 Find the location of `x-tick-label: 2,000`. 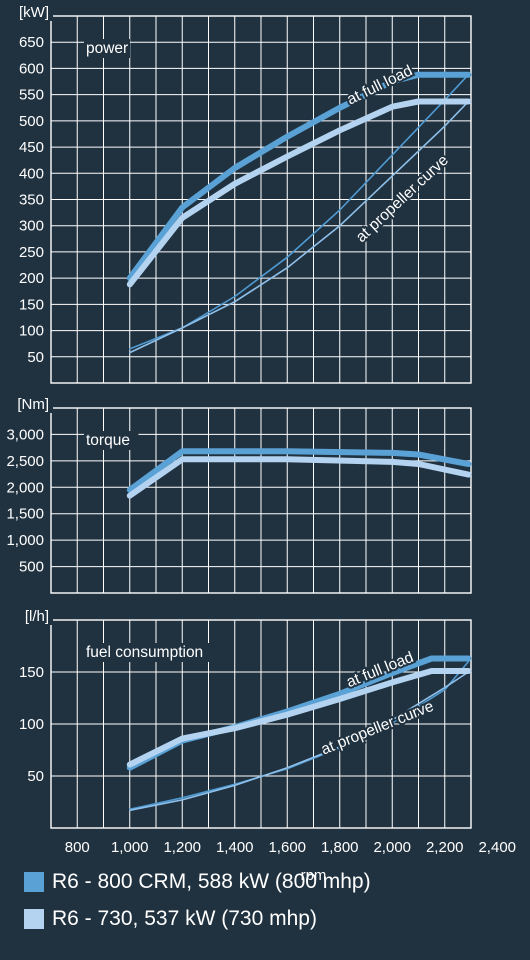

x-tick-label: 2,000 is located at coordinates (392, 847).